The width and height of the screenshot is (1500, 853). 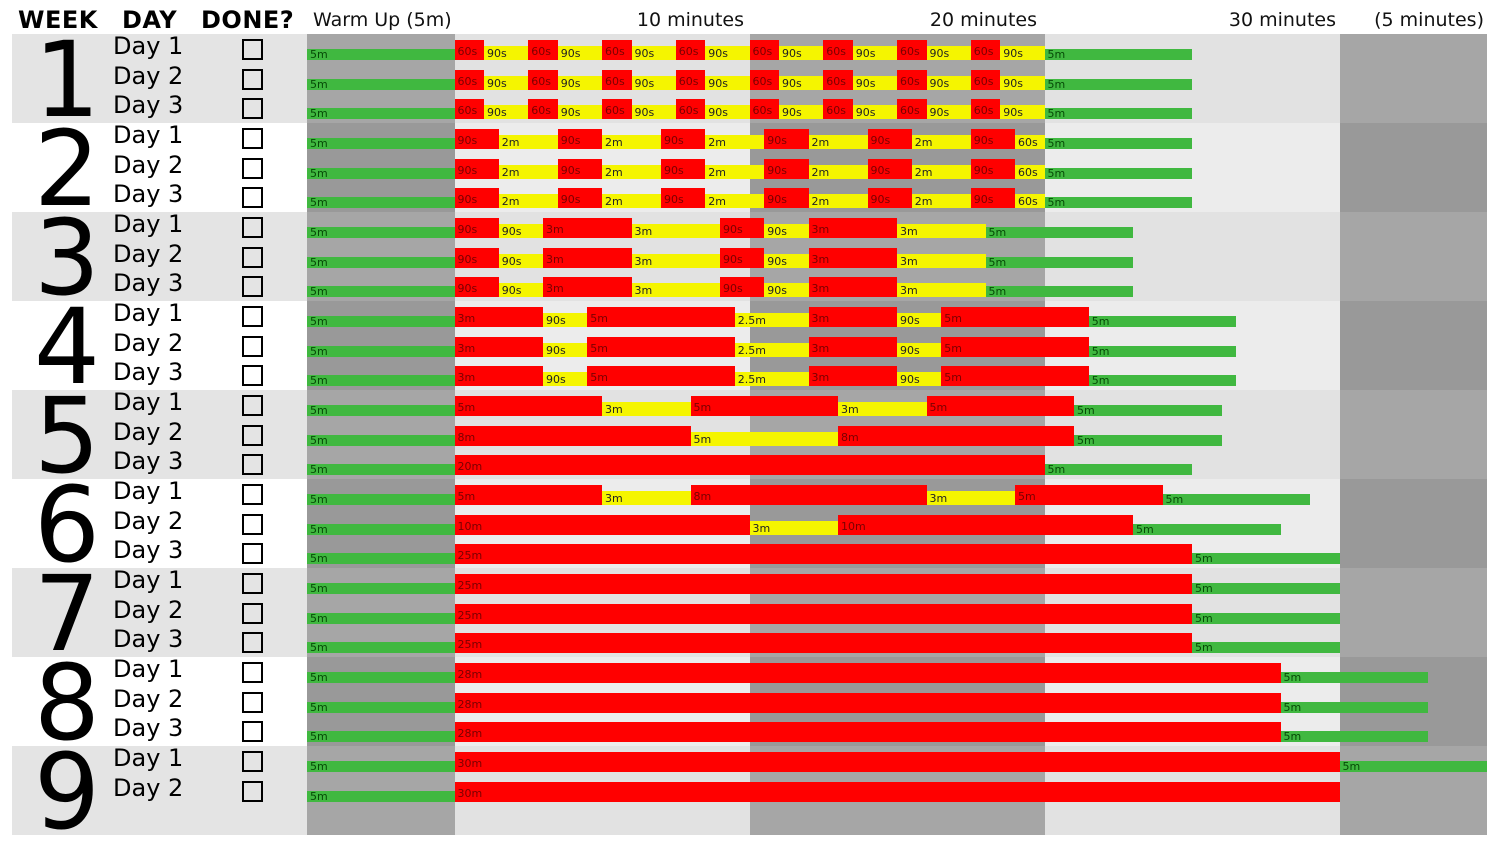 What do you see at coordinates (764, 438) in the screenshot?
I see `walk-segment: 5m` at bounding box center [764, 438].